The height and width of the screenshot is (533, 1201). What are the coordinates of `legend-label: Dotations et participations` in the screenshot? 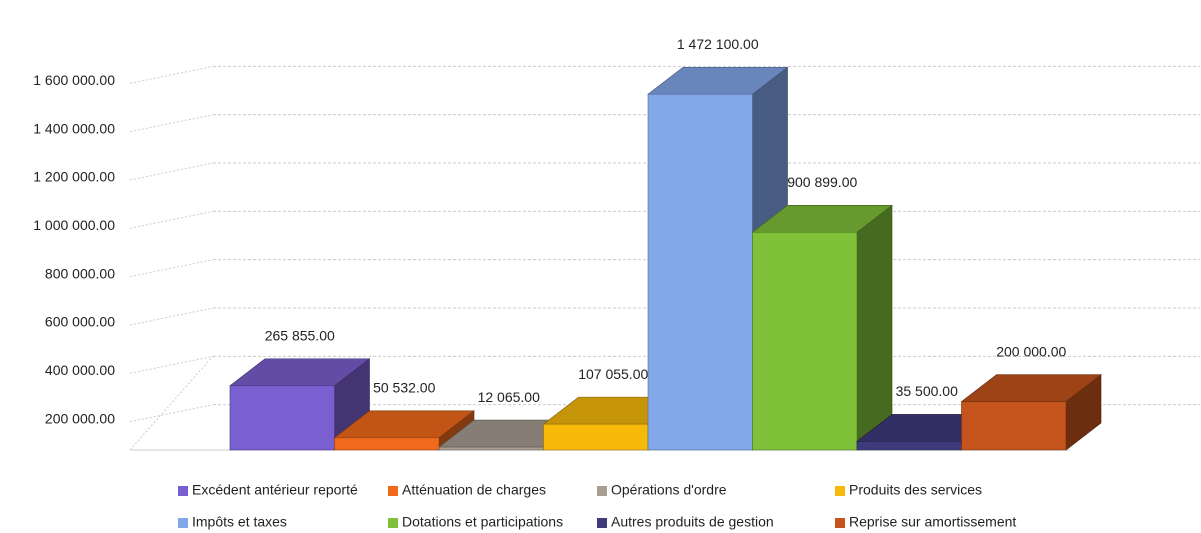 It's located at (482, 522).